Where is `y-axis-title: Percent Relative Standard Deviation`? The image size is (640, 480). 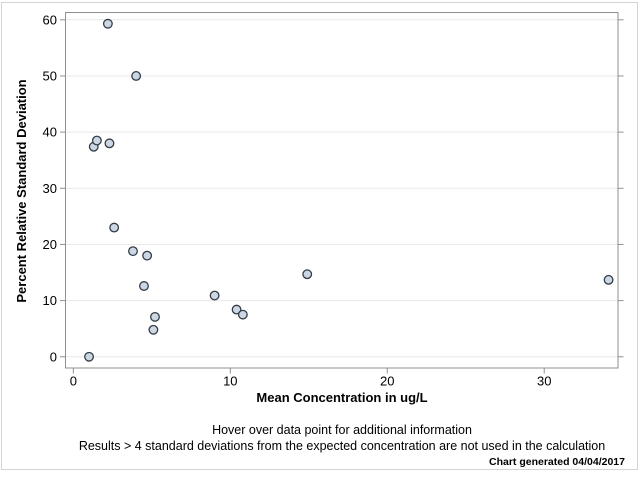 y-axis-title: Percent Relative Standard Deviation is located at coordinates (21, 191).